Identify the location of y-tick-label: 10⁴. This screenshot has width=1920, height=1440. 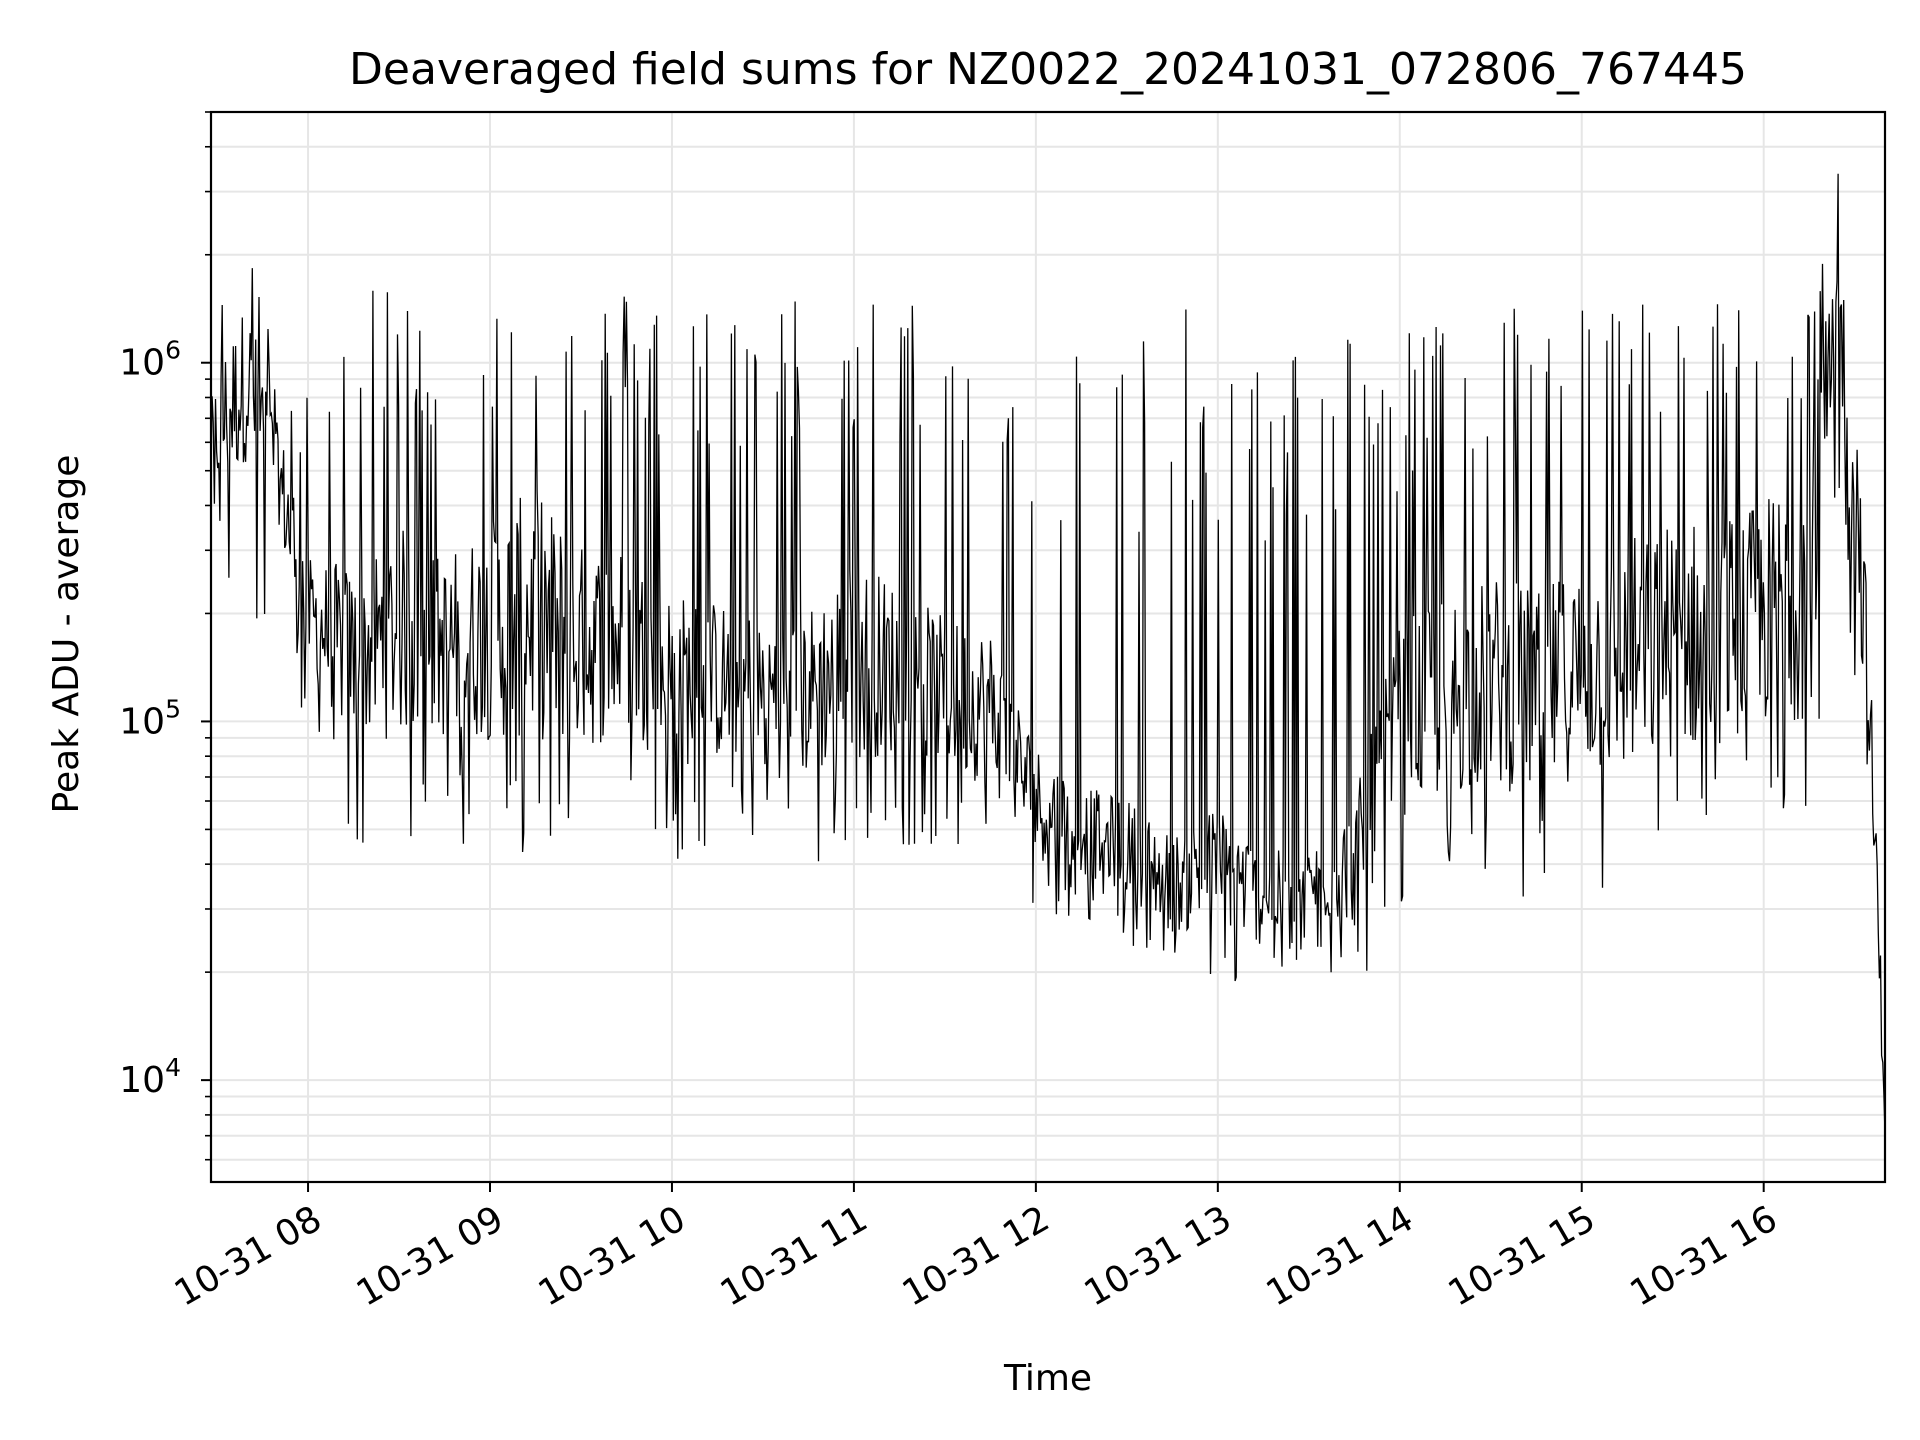
(150, 1077).